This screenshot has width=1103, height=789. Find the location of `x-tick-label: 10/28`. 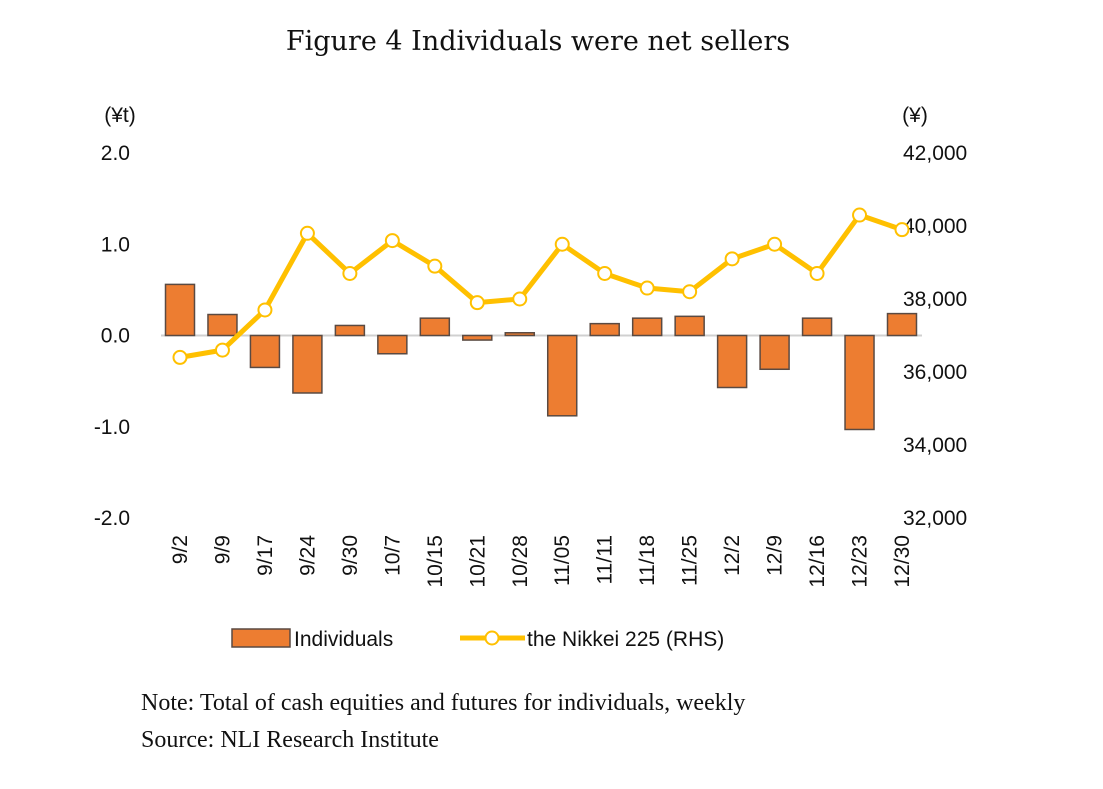

x-tick-label: 10/28 is located at coordinates (520, 561).